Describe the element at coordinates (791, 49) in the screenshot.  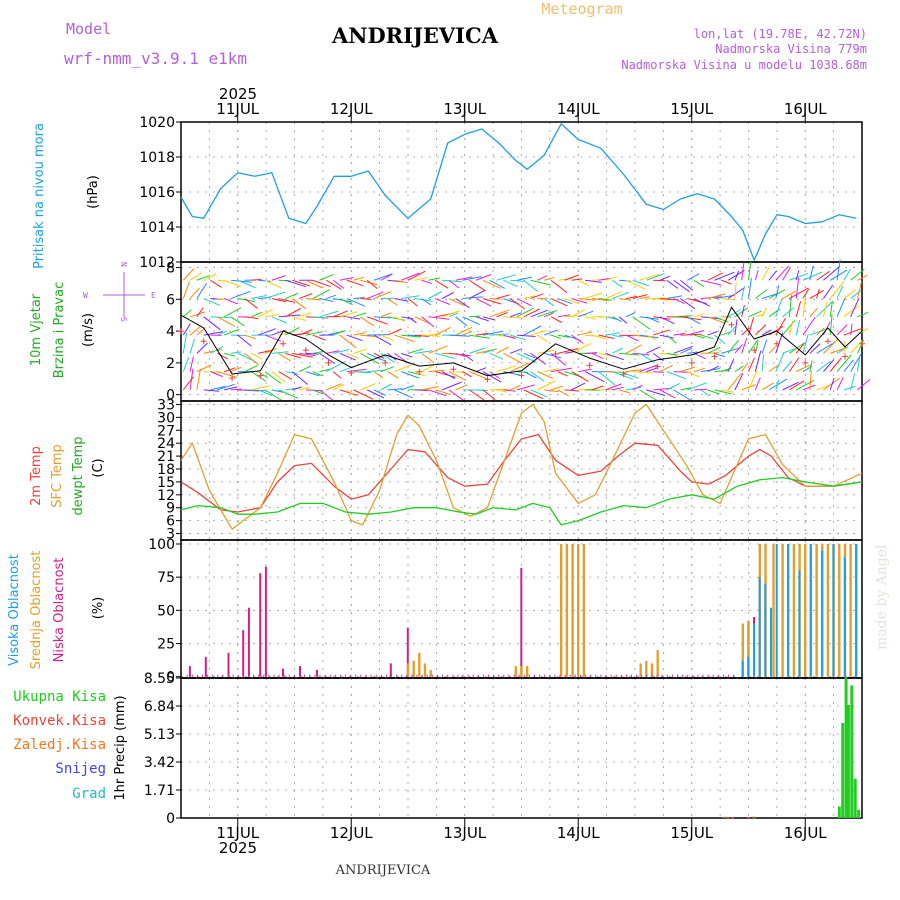
I see `elevation-label: Nadmorska Visina 779m` at that location.